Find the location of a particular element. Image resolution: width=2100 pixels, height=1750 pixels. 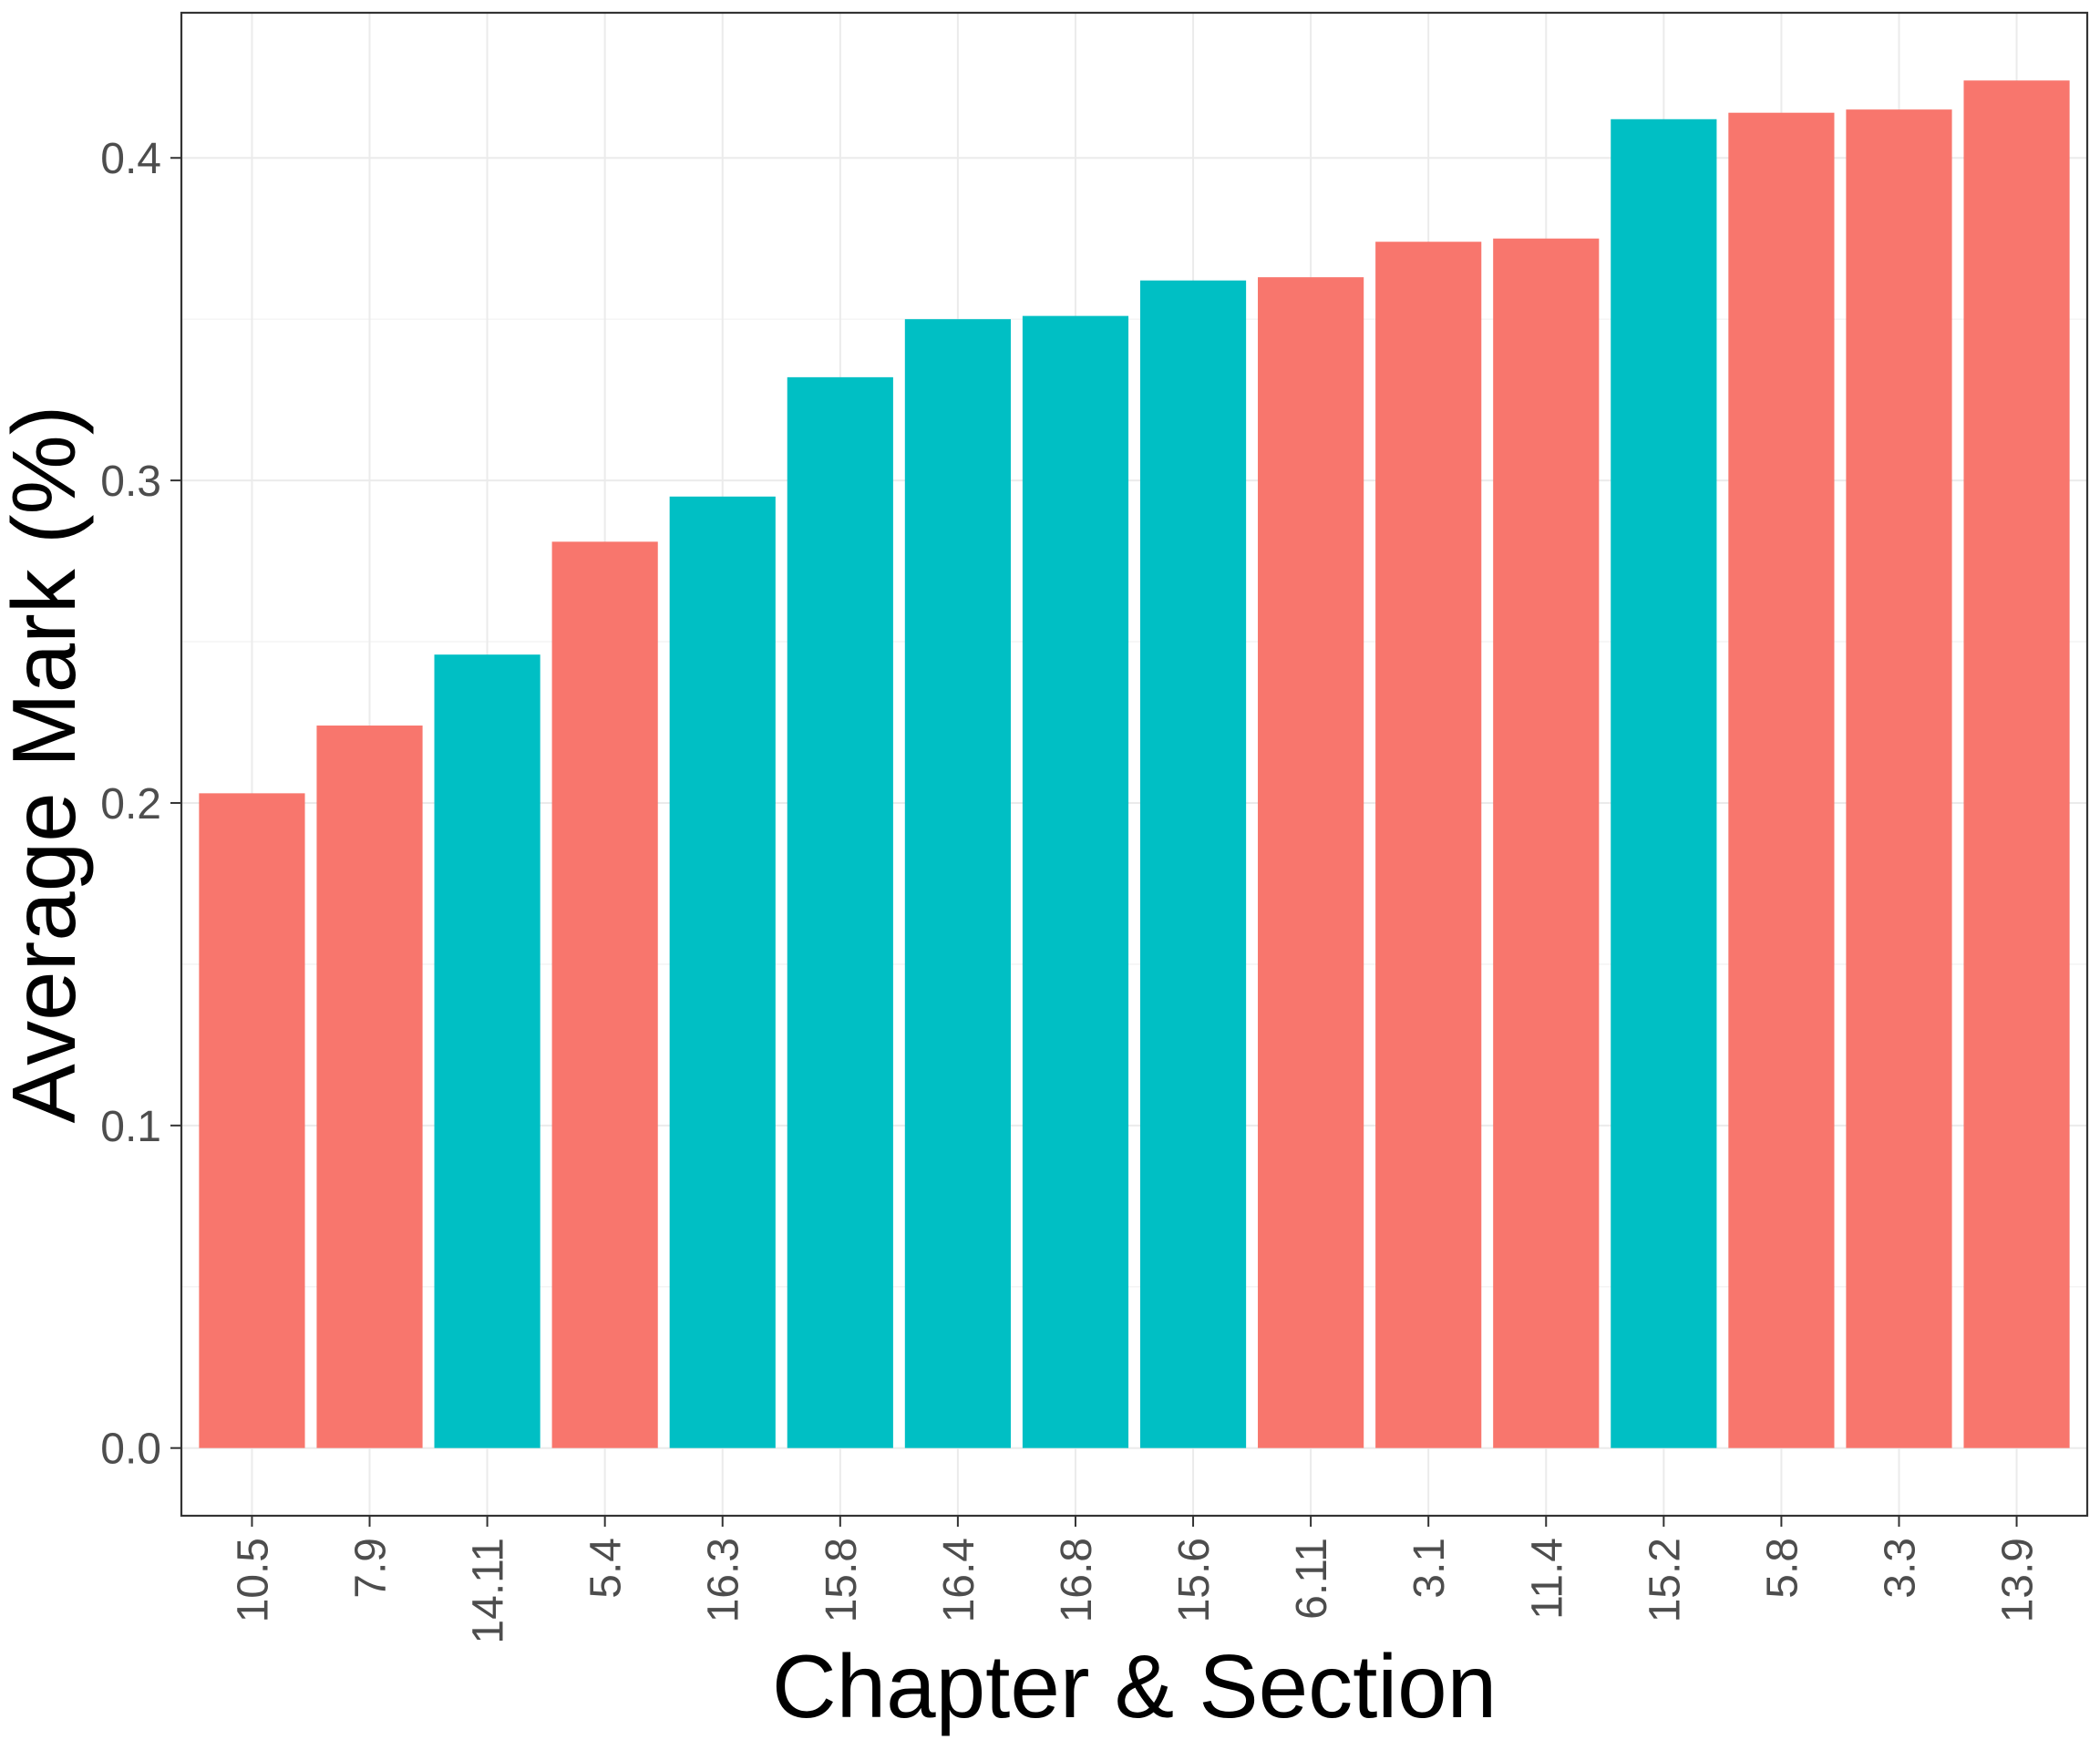

x-tick-label: 15.8 is located at coordinates (842, 1580).